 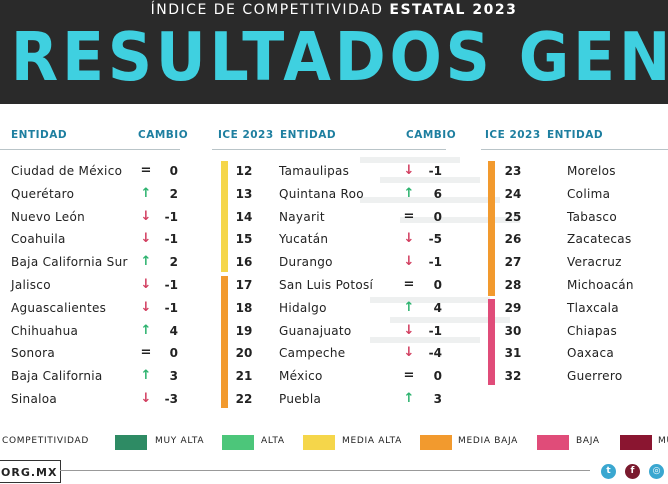 What do you see at coordinates (332, 194) in the screenshot?
I see `table-row: 13 Quintana Roo ↑ 6` at bounding box center [332, 194].